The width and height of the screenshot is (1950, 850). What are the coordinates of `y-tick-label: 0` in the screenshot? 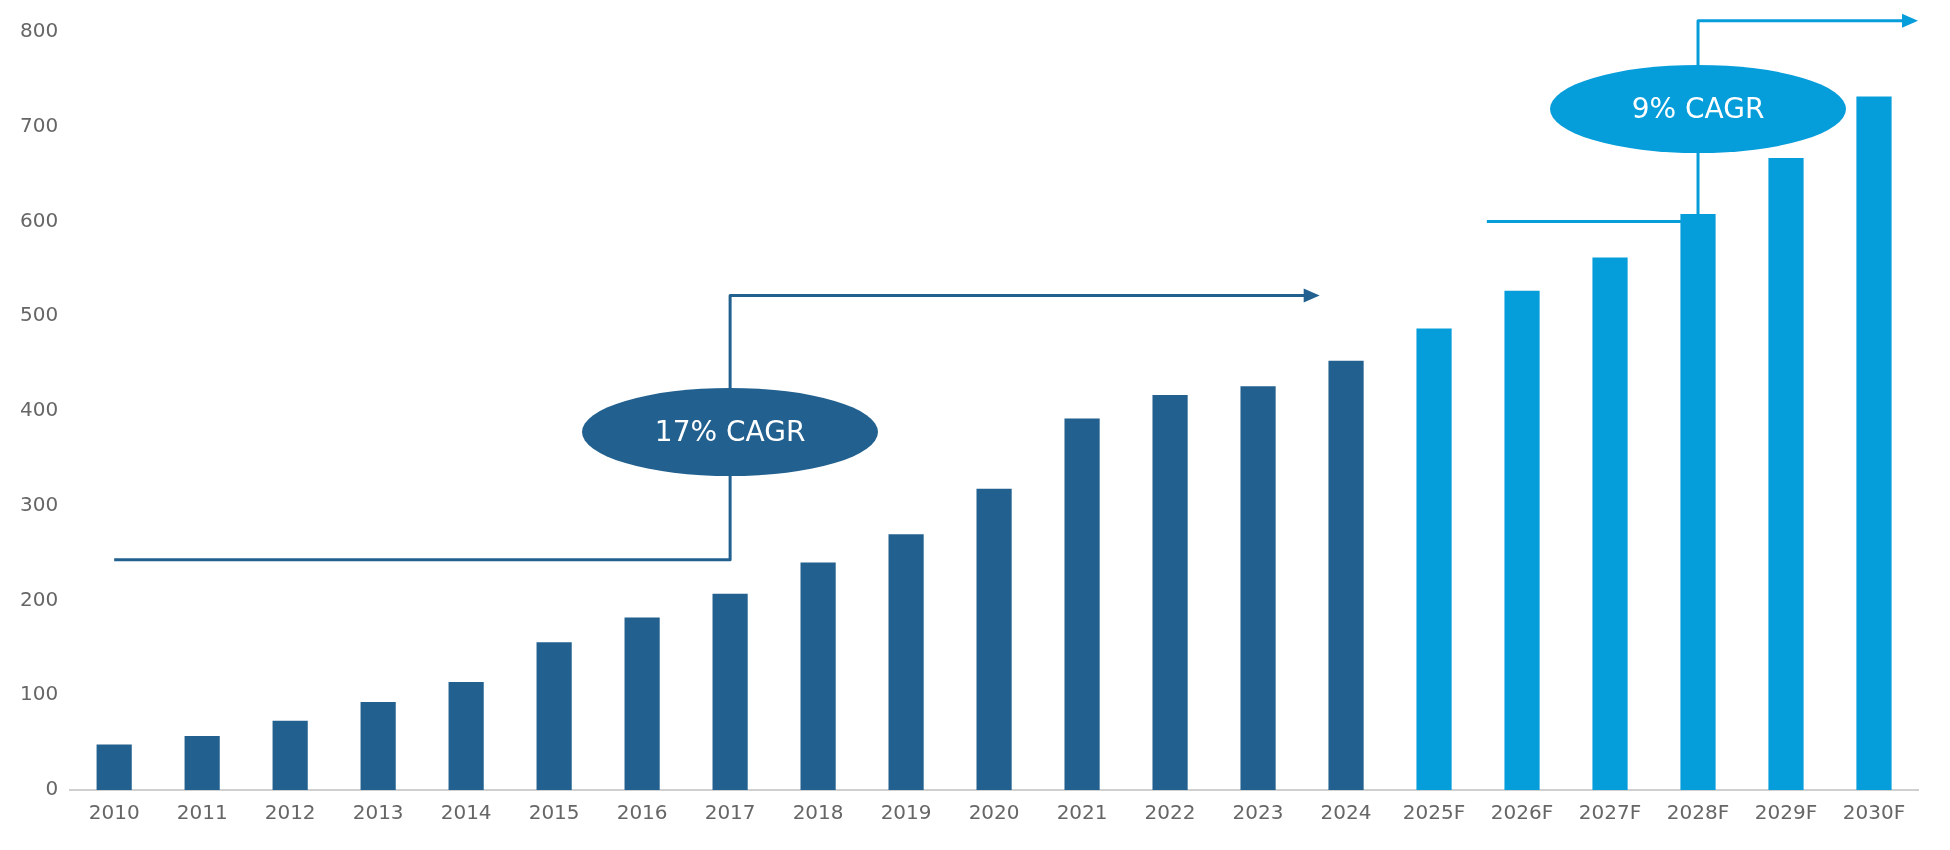 It's located at (52, 788).